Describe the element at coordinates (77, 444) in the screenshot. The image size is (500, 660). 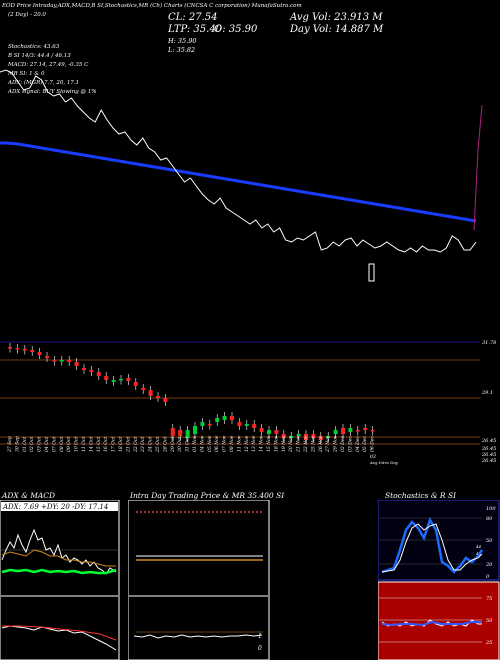
I see `date-label: 10 Oct` at that location.